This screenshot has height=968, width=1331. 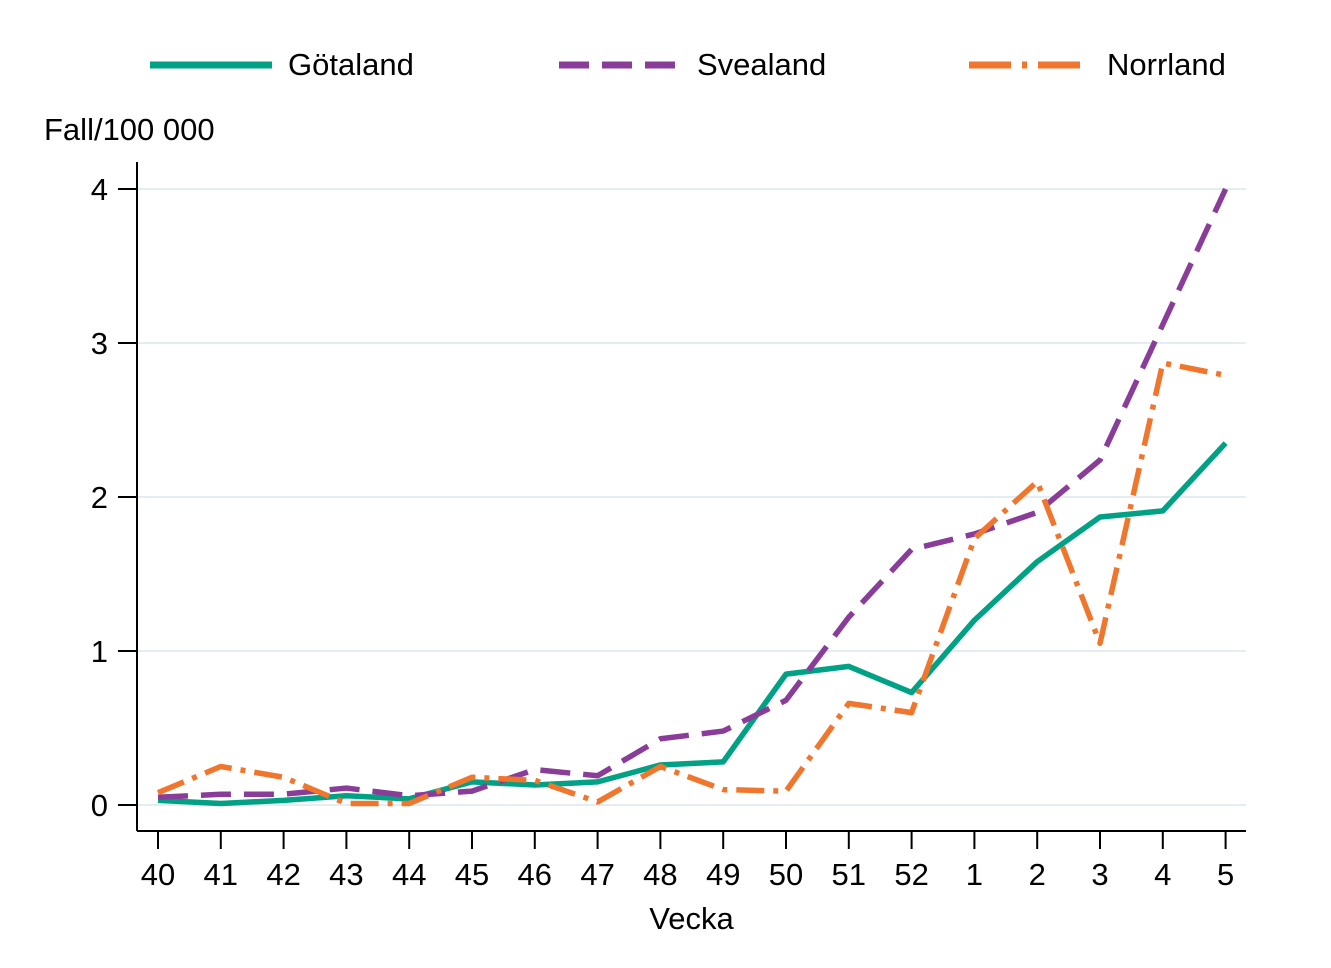 What do you see at coordinates (974, 874) in the screenshot?
I see `x-tick-label-1: 1` at bounding box center [974, 874].